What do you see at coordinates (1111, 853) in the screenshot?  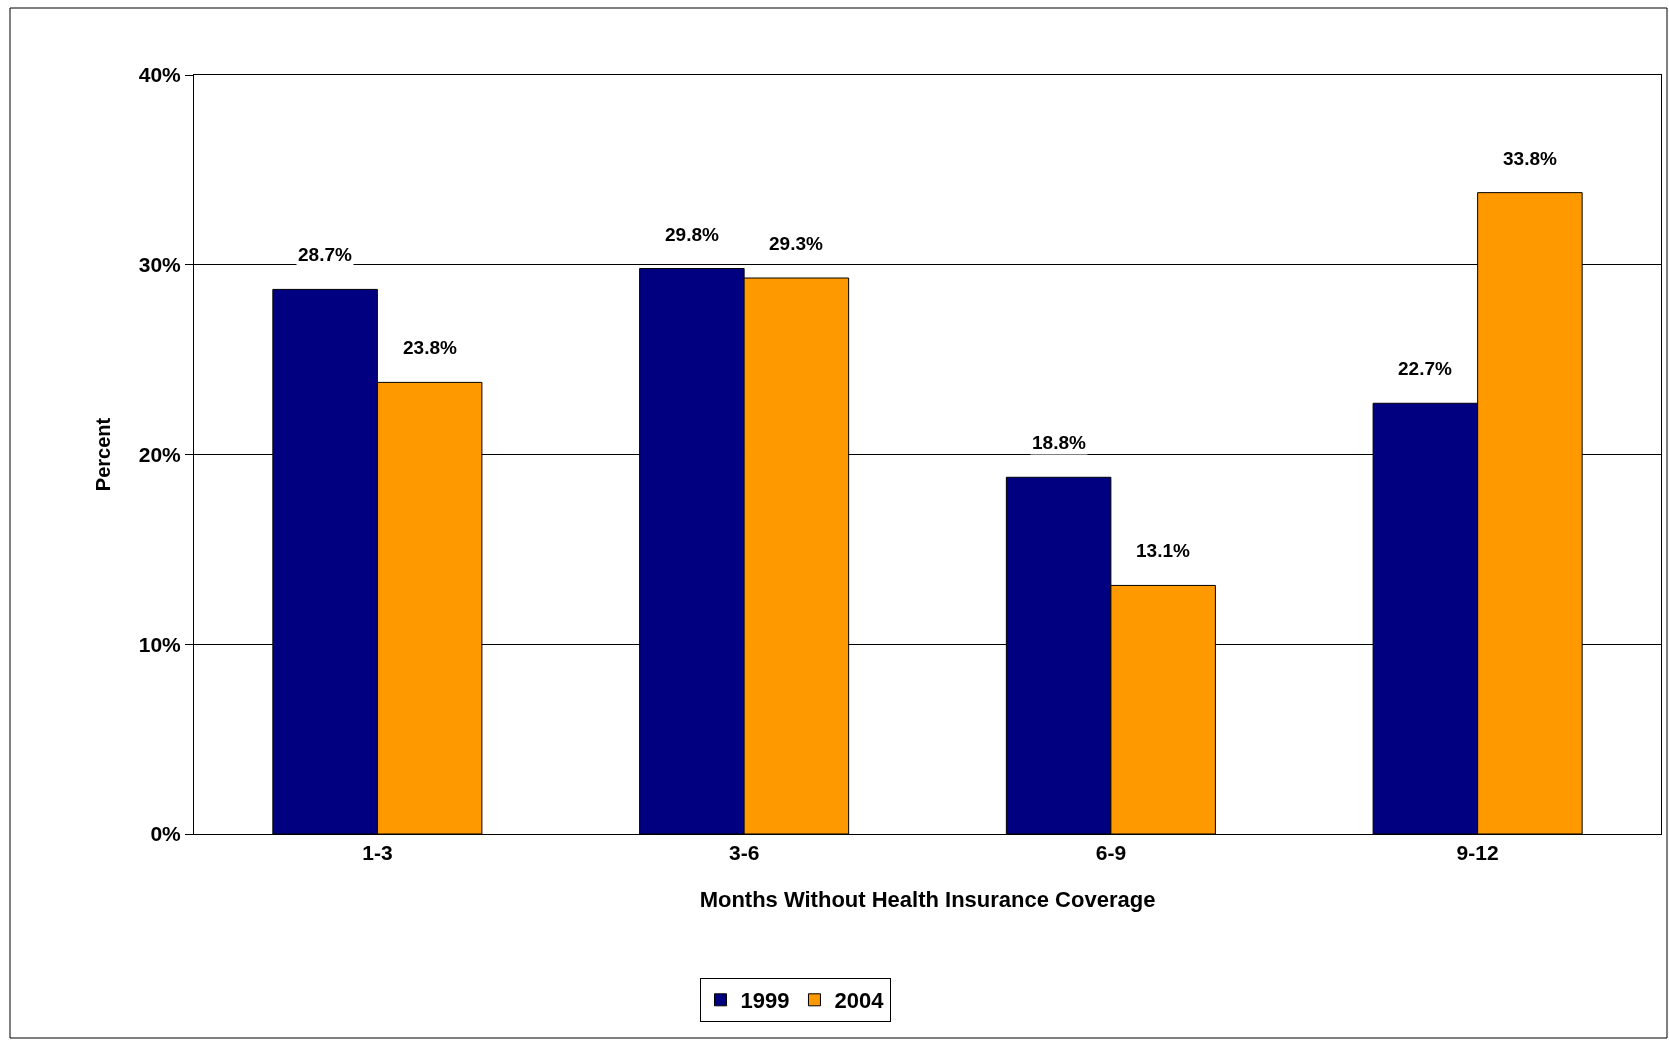 I see `x-tick-label: 6-9` at bounding box center [1111, 853].